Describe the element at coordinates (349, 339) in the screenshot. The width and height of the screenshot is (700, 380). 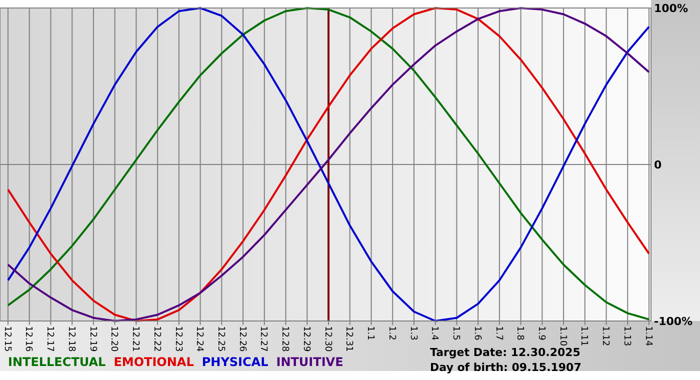
I see `x-tick-label: 12.31` at that location.